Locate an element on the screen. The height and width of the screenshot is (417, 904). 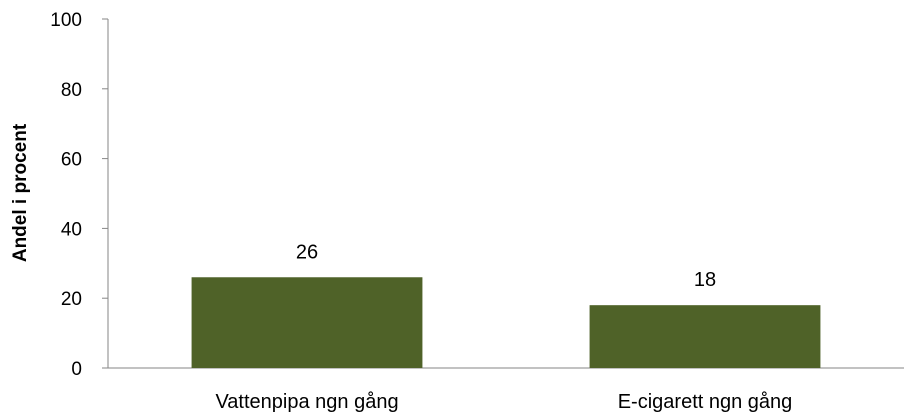
category-labels: Vattenpipa ngn gång E-cigarett ngn gång is located at coordinates (503, 402).